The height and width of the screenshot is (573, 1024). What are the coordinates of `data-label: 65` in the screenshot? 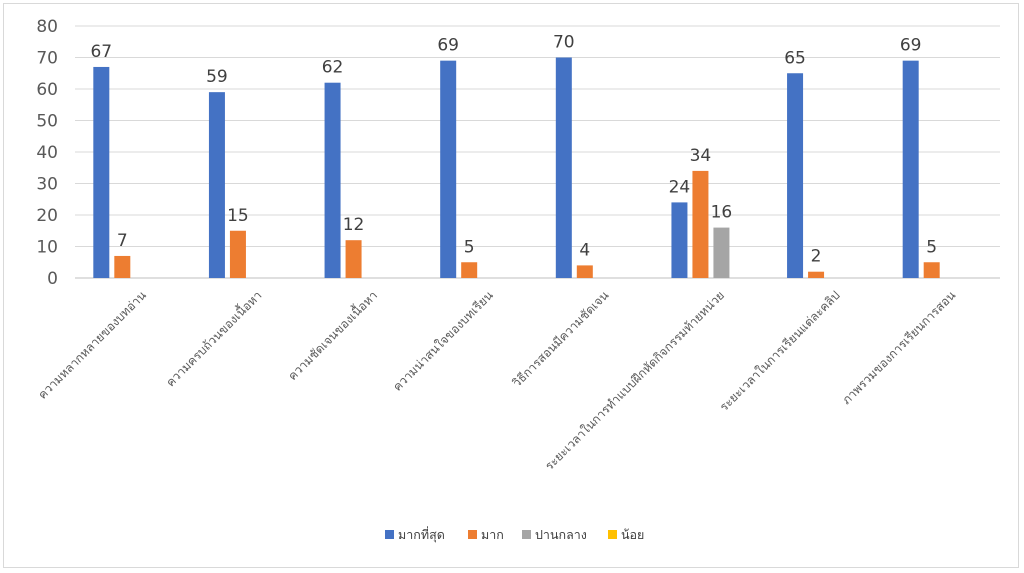 It's located at (795, 58).